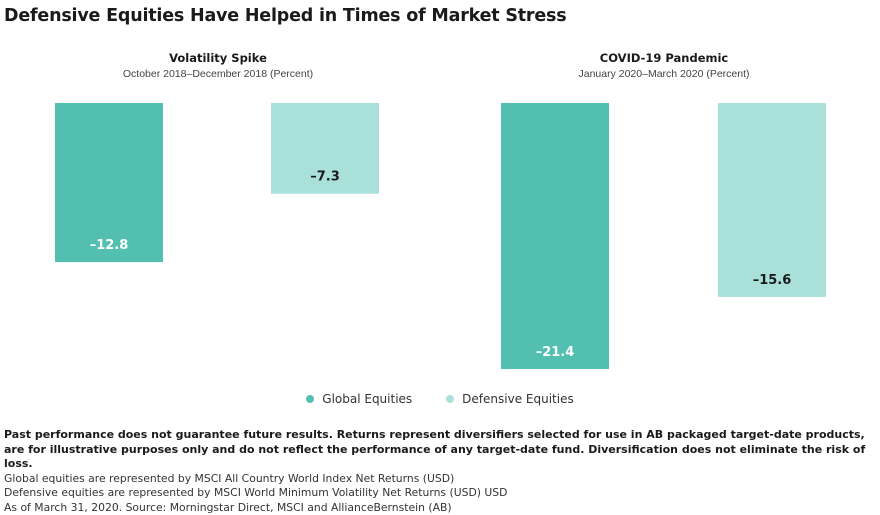 The width and height of the screenshot is (880, 515). What do you see at coordinates (367, 399) in the screenshot?
I see `legend-label: Global Equities` at bounding box center [367, 399].